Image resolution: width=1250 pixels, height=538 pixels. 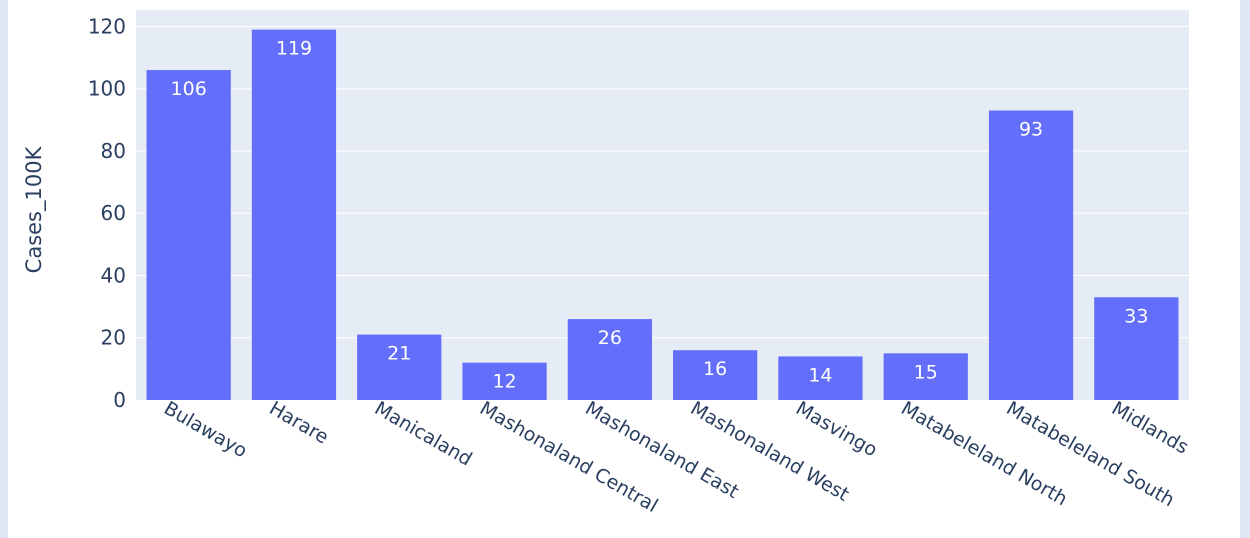 I want to click on data-label: 93, so click(x=1031, y=130).